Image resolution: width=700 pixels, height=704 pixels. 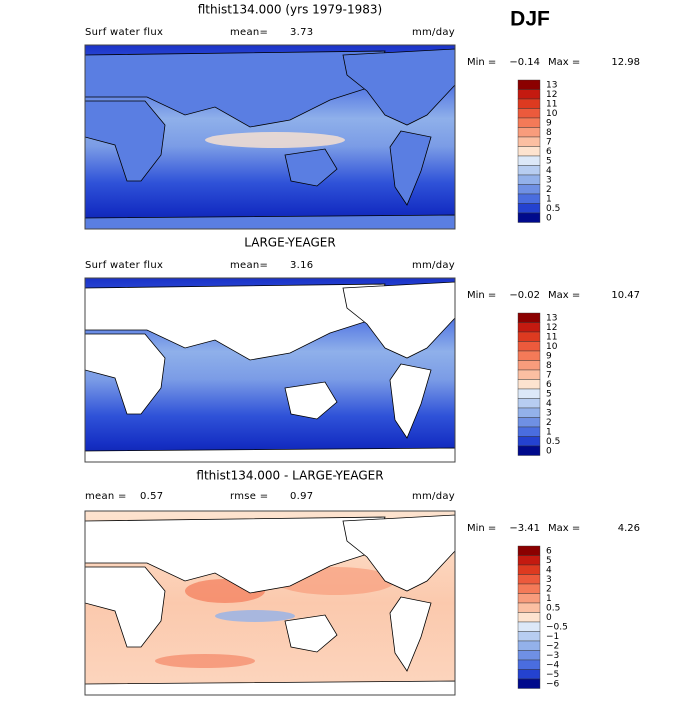 What do you see at coordinates (549, 123) in the screenshot?
I see `colorbar-label: 9` at bounding box center [549, 123].